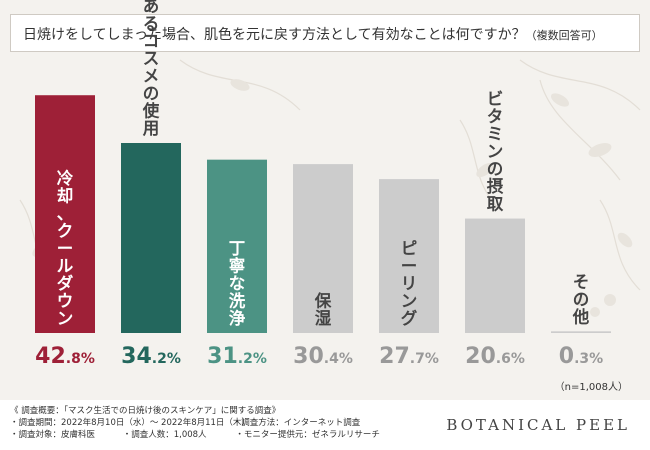 This screenshot has width=650, height=450. I want to click on bar-label-1: 冷却、クールダウン, so click(65, 248).